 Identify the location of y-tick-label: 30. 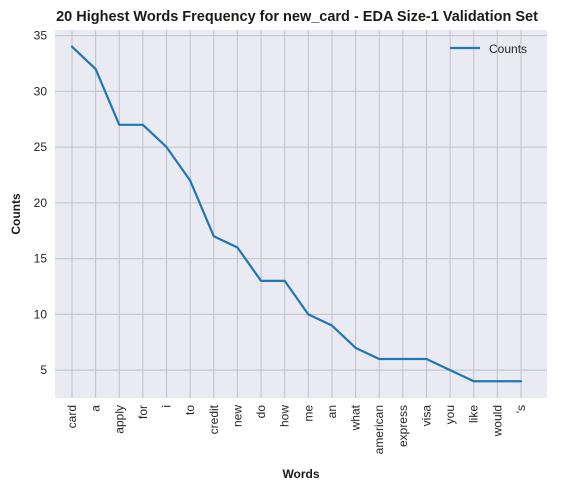
(41, 91).